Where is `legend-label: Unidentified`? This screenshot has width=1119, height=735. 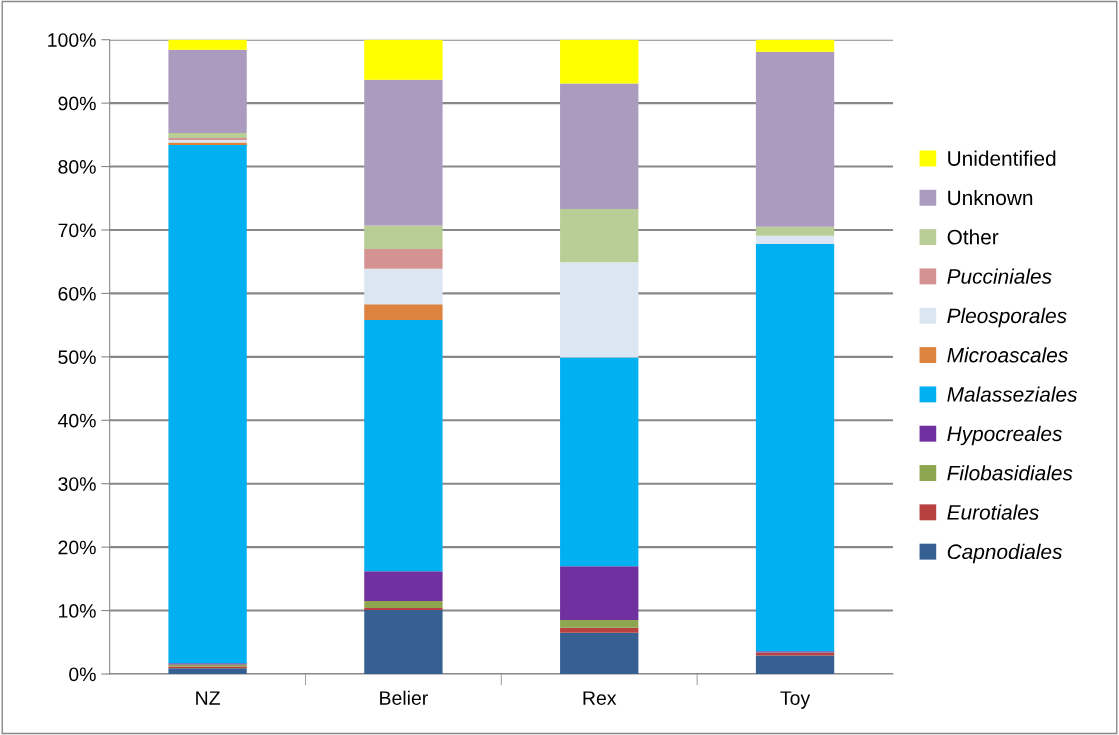
legend-label: Unidentified is located at coordinates (1002, 158).